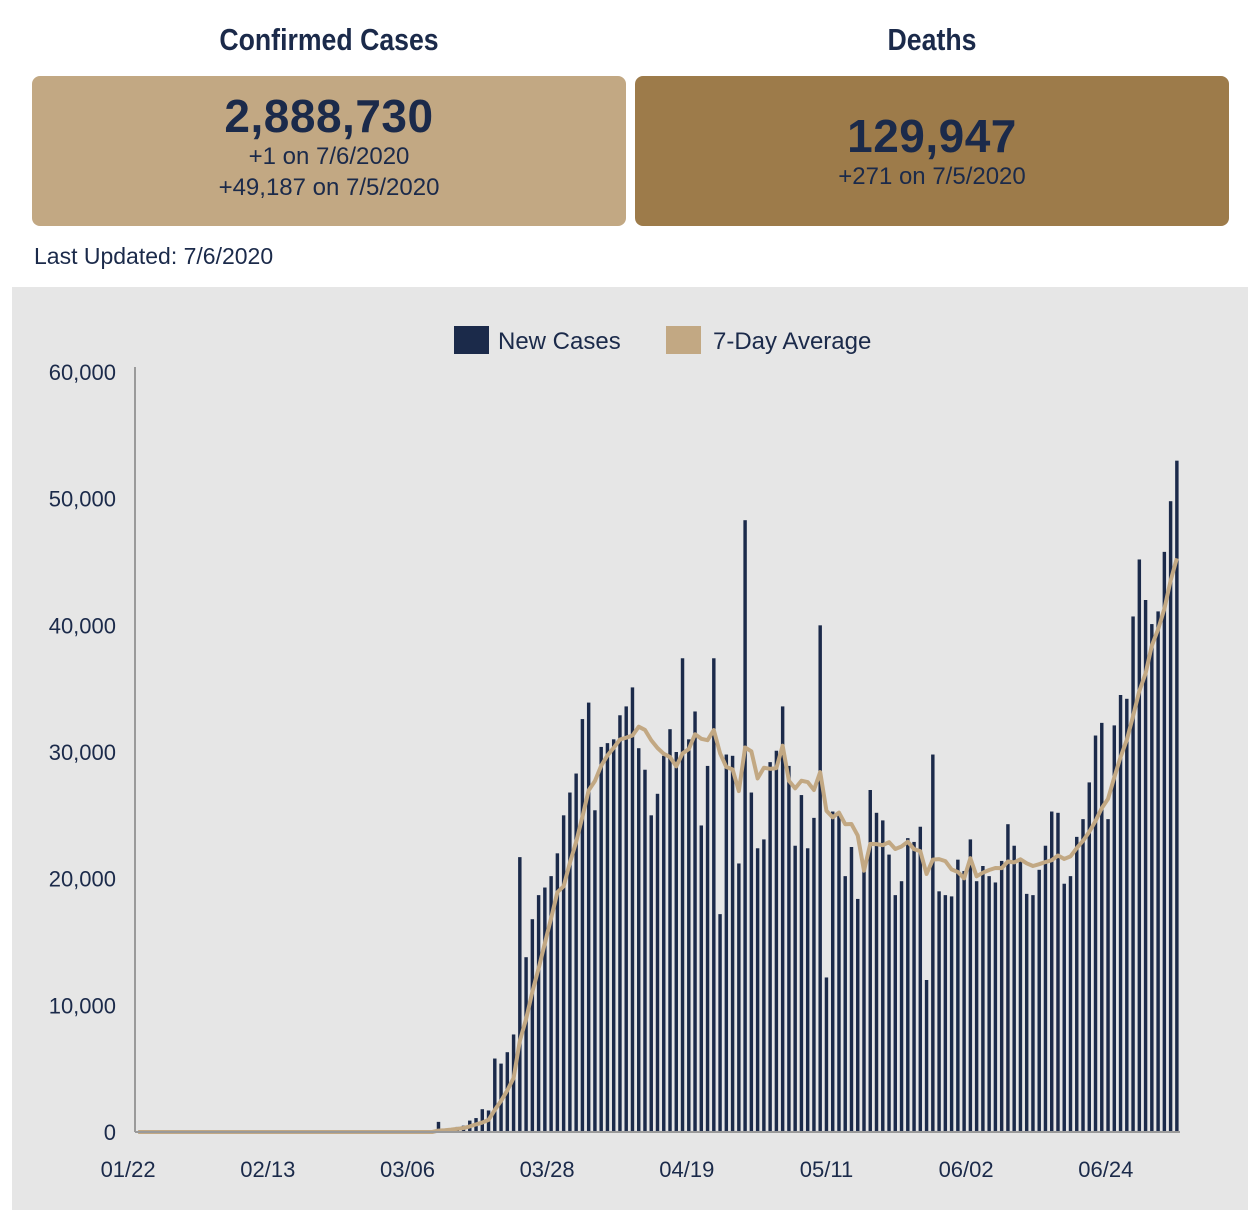 This screenshot has width=1260, height=1224. Describe the element at coordinates (329, 187) in the screenshot. I see `confirmed-cases-previous-change: +49,187 on 7/5/2020` at that location.